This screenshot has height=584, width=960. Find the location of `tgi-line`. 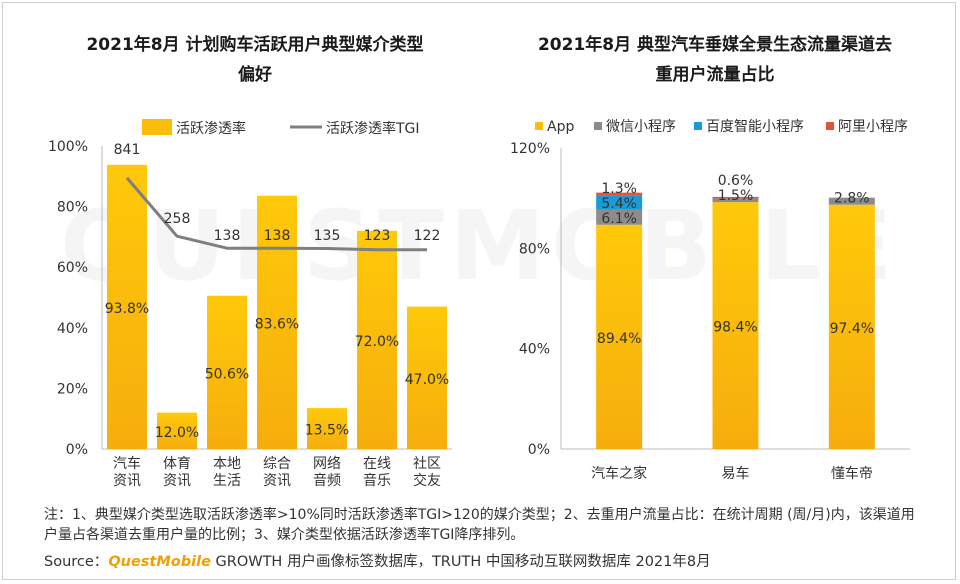

tgi-line is located at coordinates (276, 214).